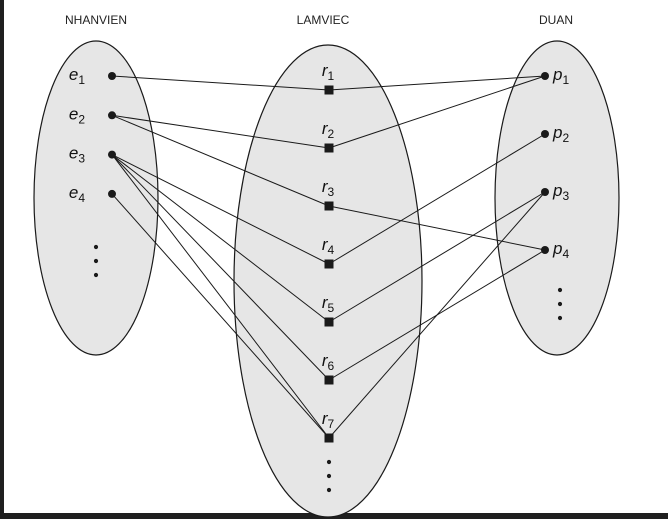 This screenshot has height=519, width=668. Describe the element at coordinates (220, 83) in the screenshot. I see `link-e1-r1` at that location.